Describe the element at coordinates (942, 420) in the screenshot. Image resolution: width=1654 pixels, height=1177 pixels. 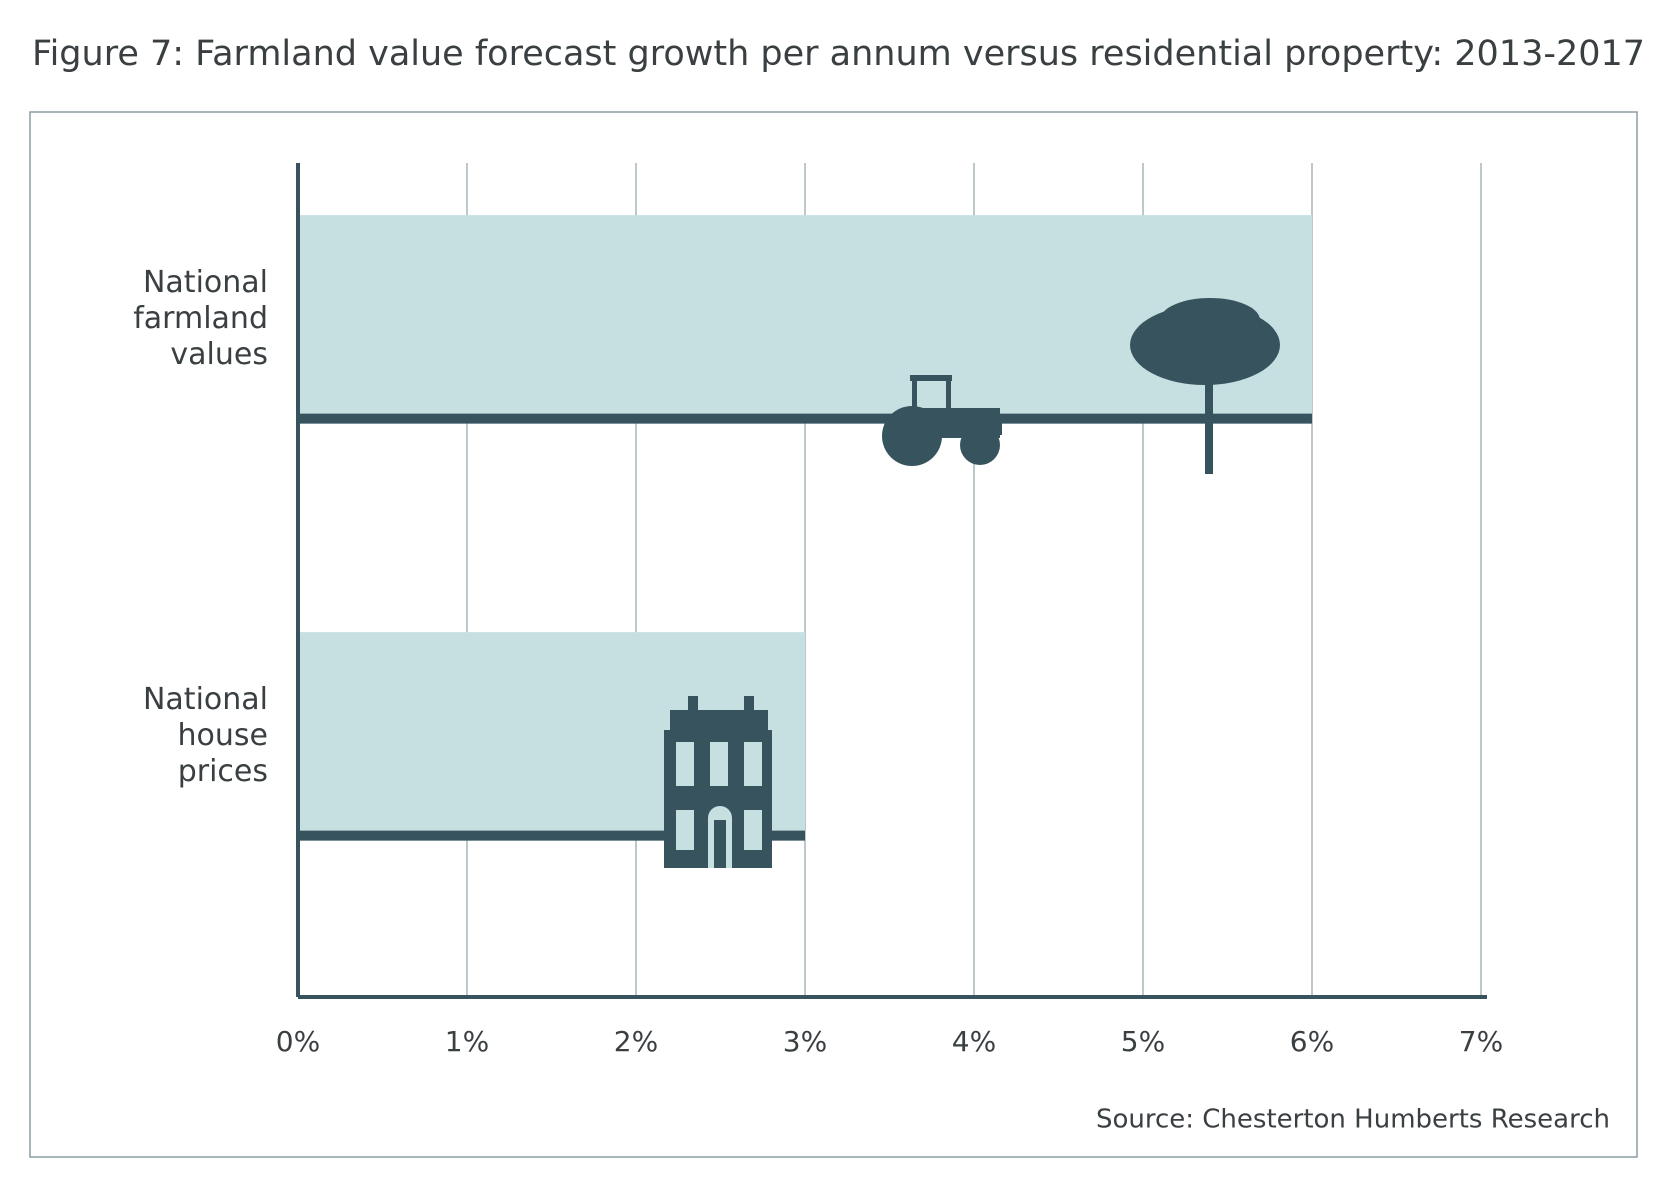
I see `tractor-icon` at that location.